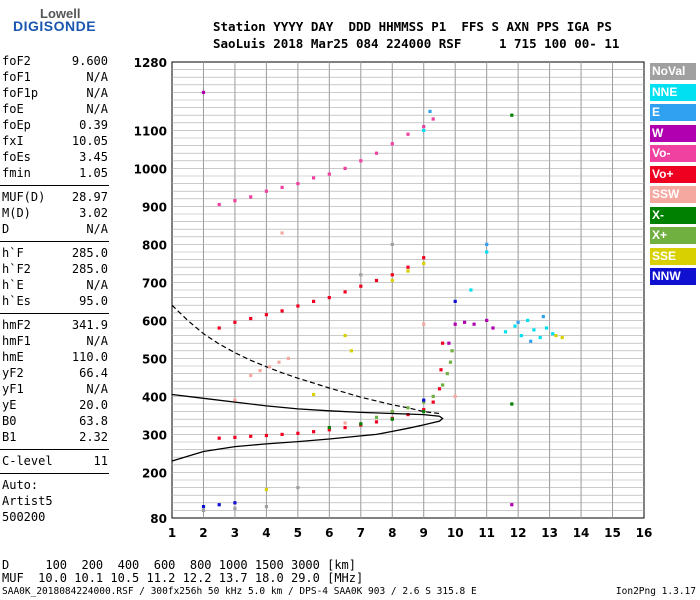 The image size is (700, 600). Describe the element at coordinates (24, 197) in the screenshot. I see `param-name: MUF(D)` at that location.